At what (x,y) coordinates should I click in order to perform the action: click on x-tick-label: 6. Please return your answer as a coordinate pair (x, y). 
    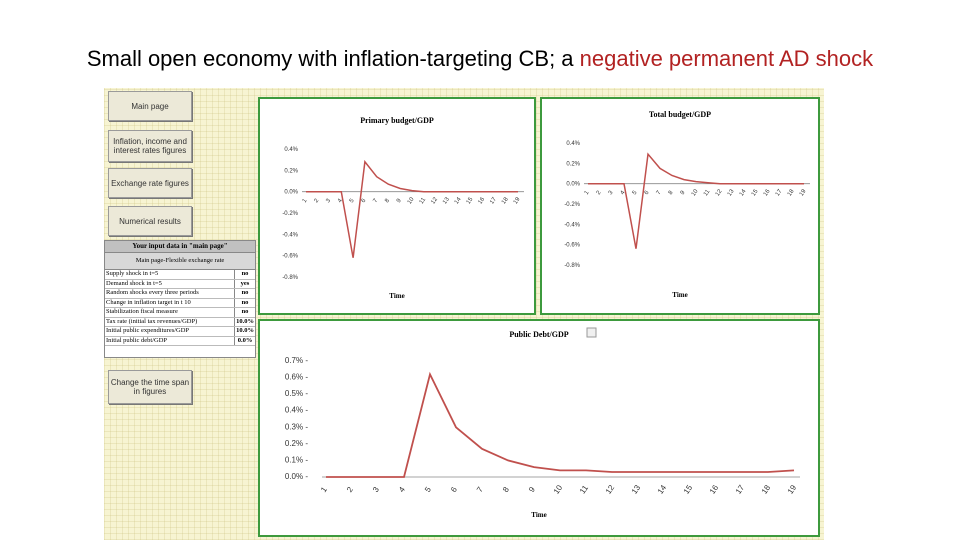
    Looking at the image, I should click on (454, 489).